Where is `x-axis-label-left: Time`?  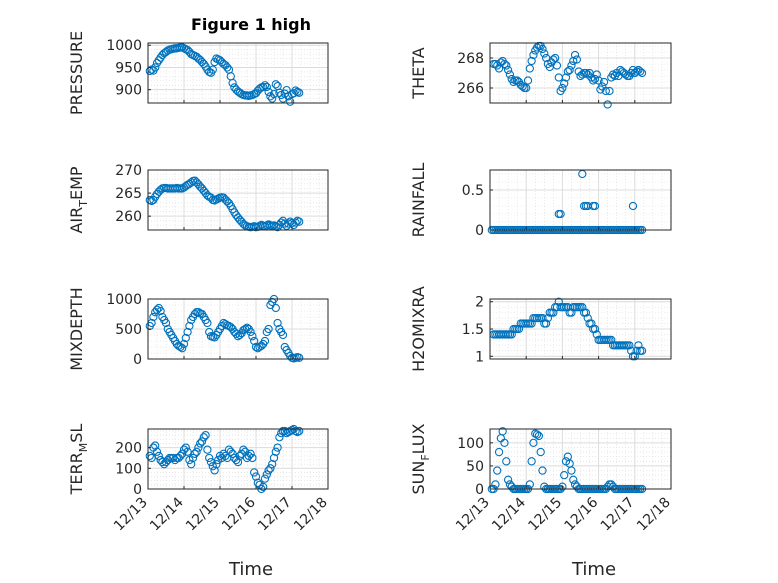
x-axis-label-left: Time is located at coordinates (250, 569).